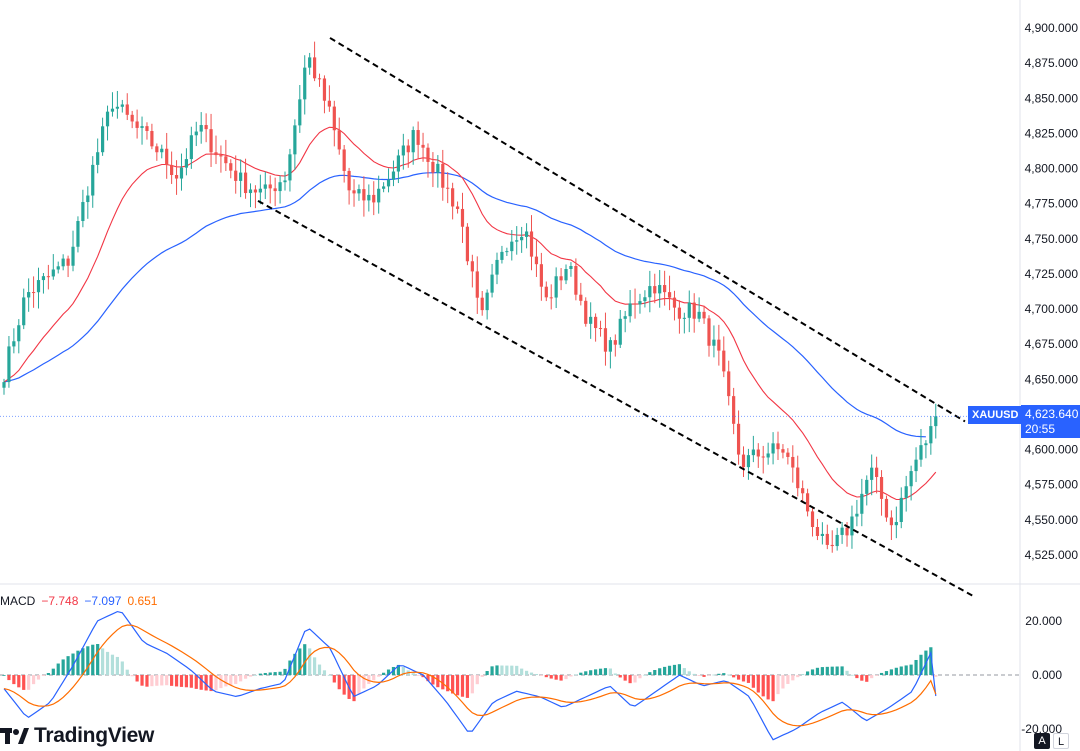 This screenshot has height=751, width=1080. What do you see at coordinates (77, 736) in the screenshot?
I see `tradingview-logo: TradingView` at bounding box center [77, 736].